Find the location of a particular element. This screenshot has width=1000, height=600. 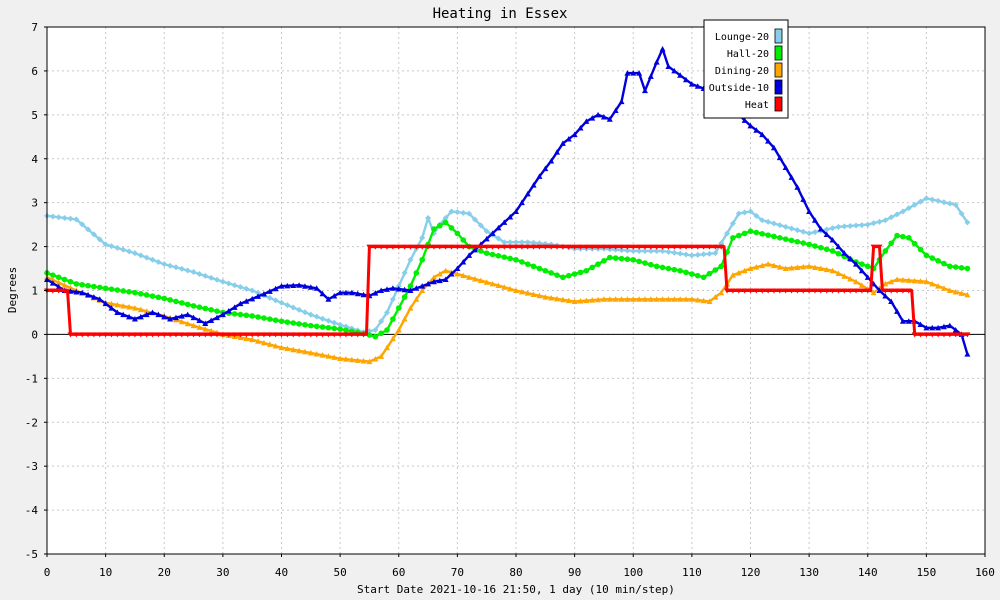

y-tick-label: -2 is located at coordinates (31, 422).